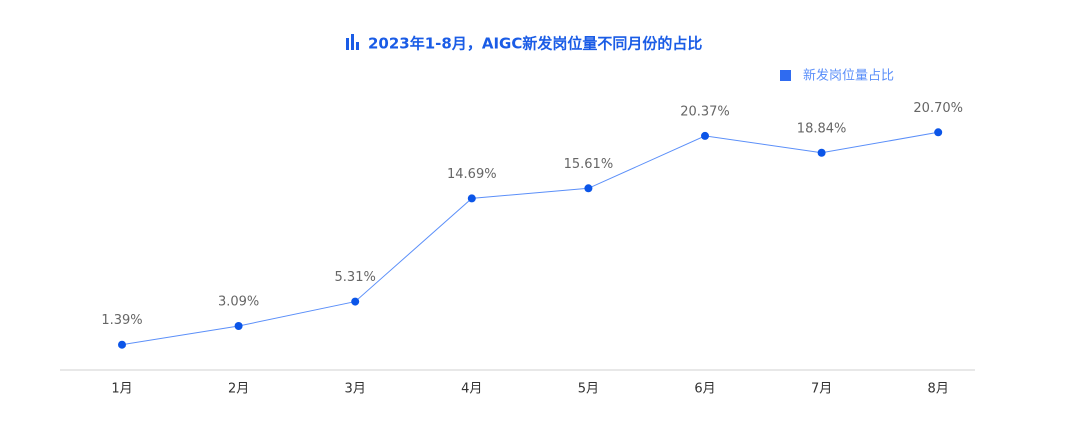  What do you see at coordinates (121, 389) in the screenshot?
I see `x-tick-label: 1月` at bounding box center [121, 389].